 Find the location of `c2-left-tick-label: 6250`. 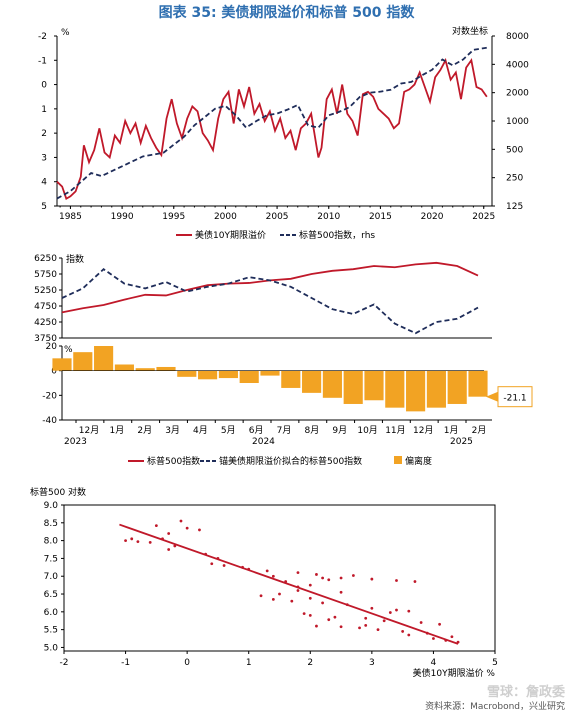

c2-left-tick-label: 6250 is located at coordinates (45, 259).